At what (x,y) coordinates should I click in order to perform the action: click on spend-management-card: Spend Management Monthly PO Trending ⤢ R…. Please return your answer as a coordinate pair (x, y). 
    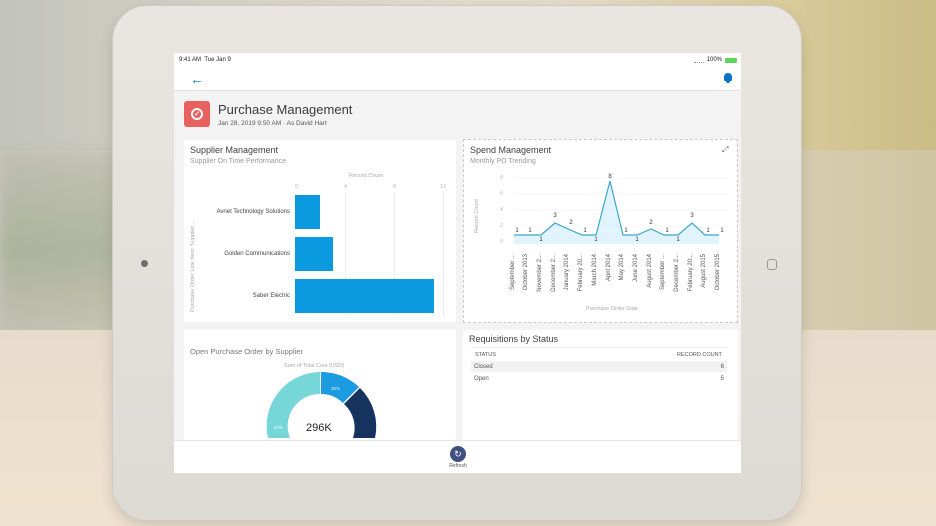
    Looking at the image, I should click on (600, 231).